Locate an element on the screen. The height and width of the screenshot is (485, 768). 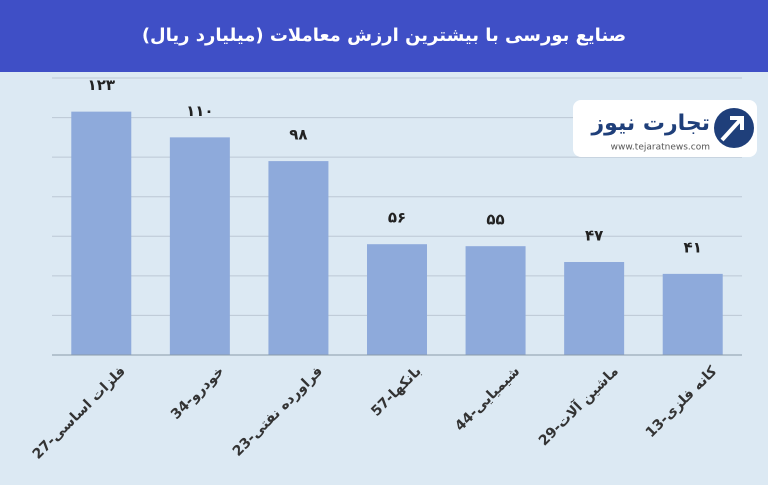
logo-box is located at coordinates (665, 128).